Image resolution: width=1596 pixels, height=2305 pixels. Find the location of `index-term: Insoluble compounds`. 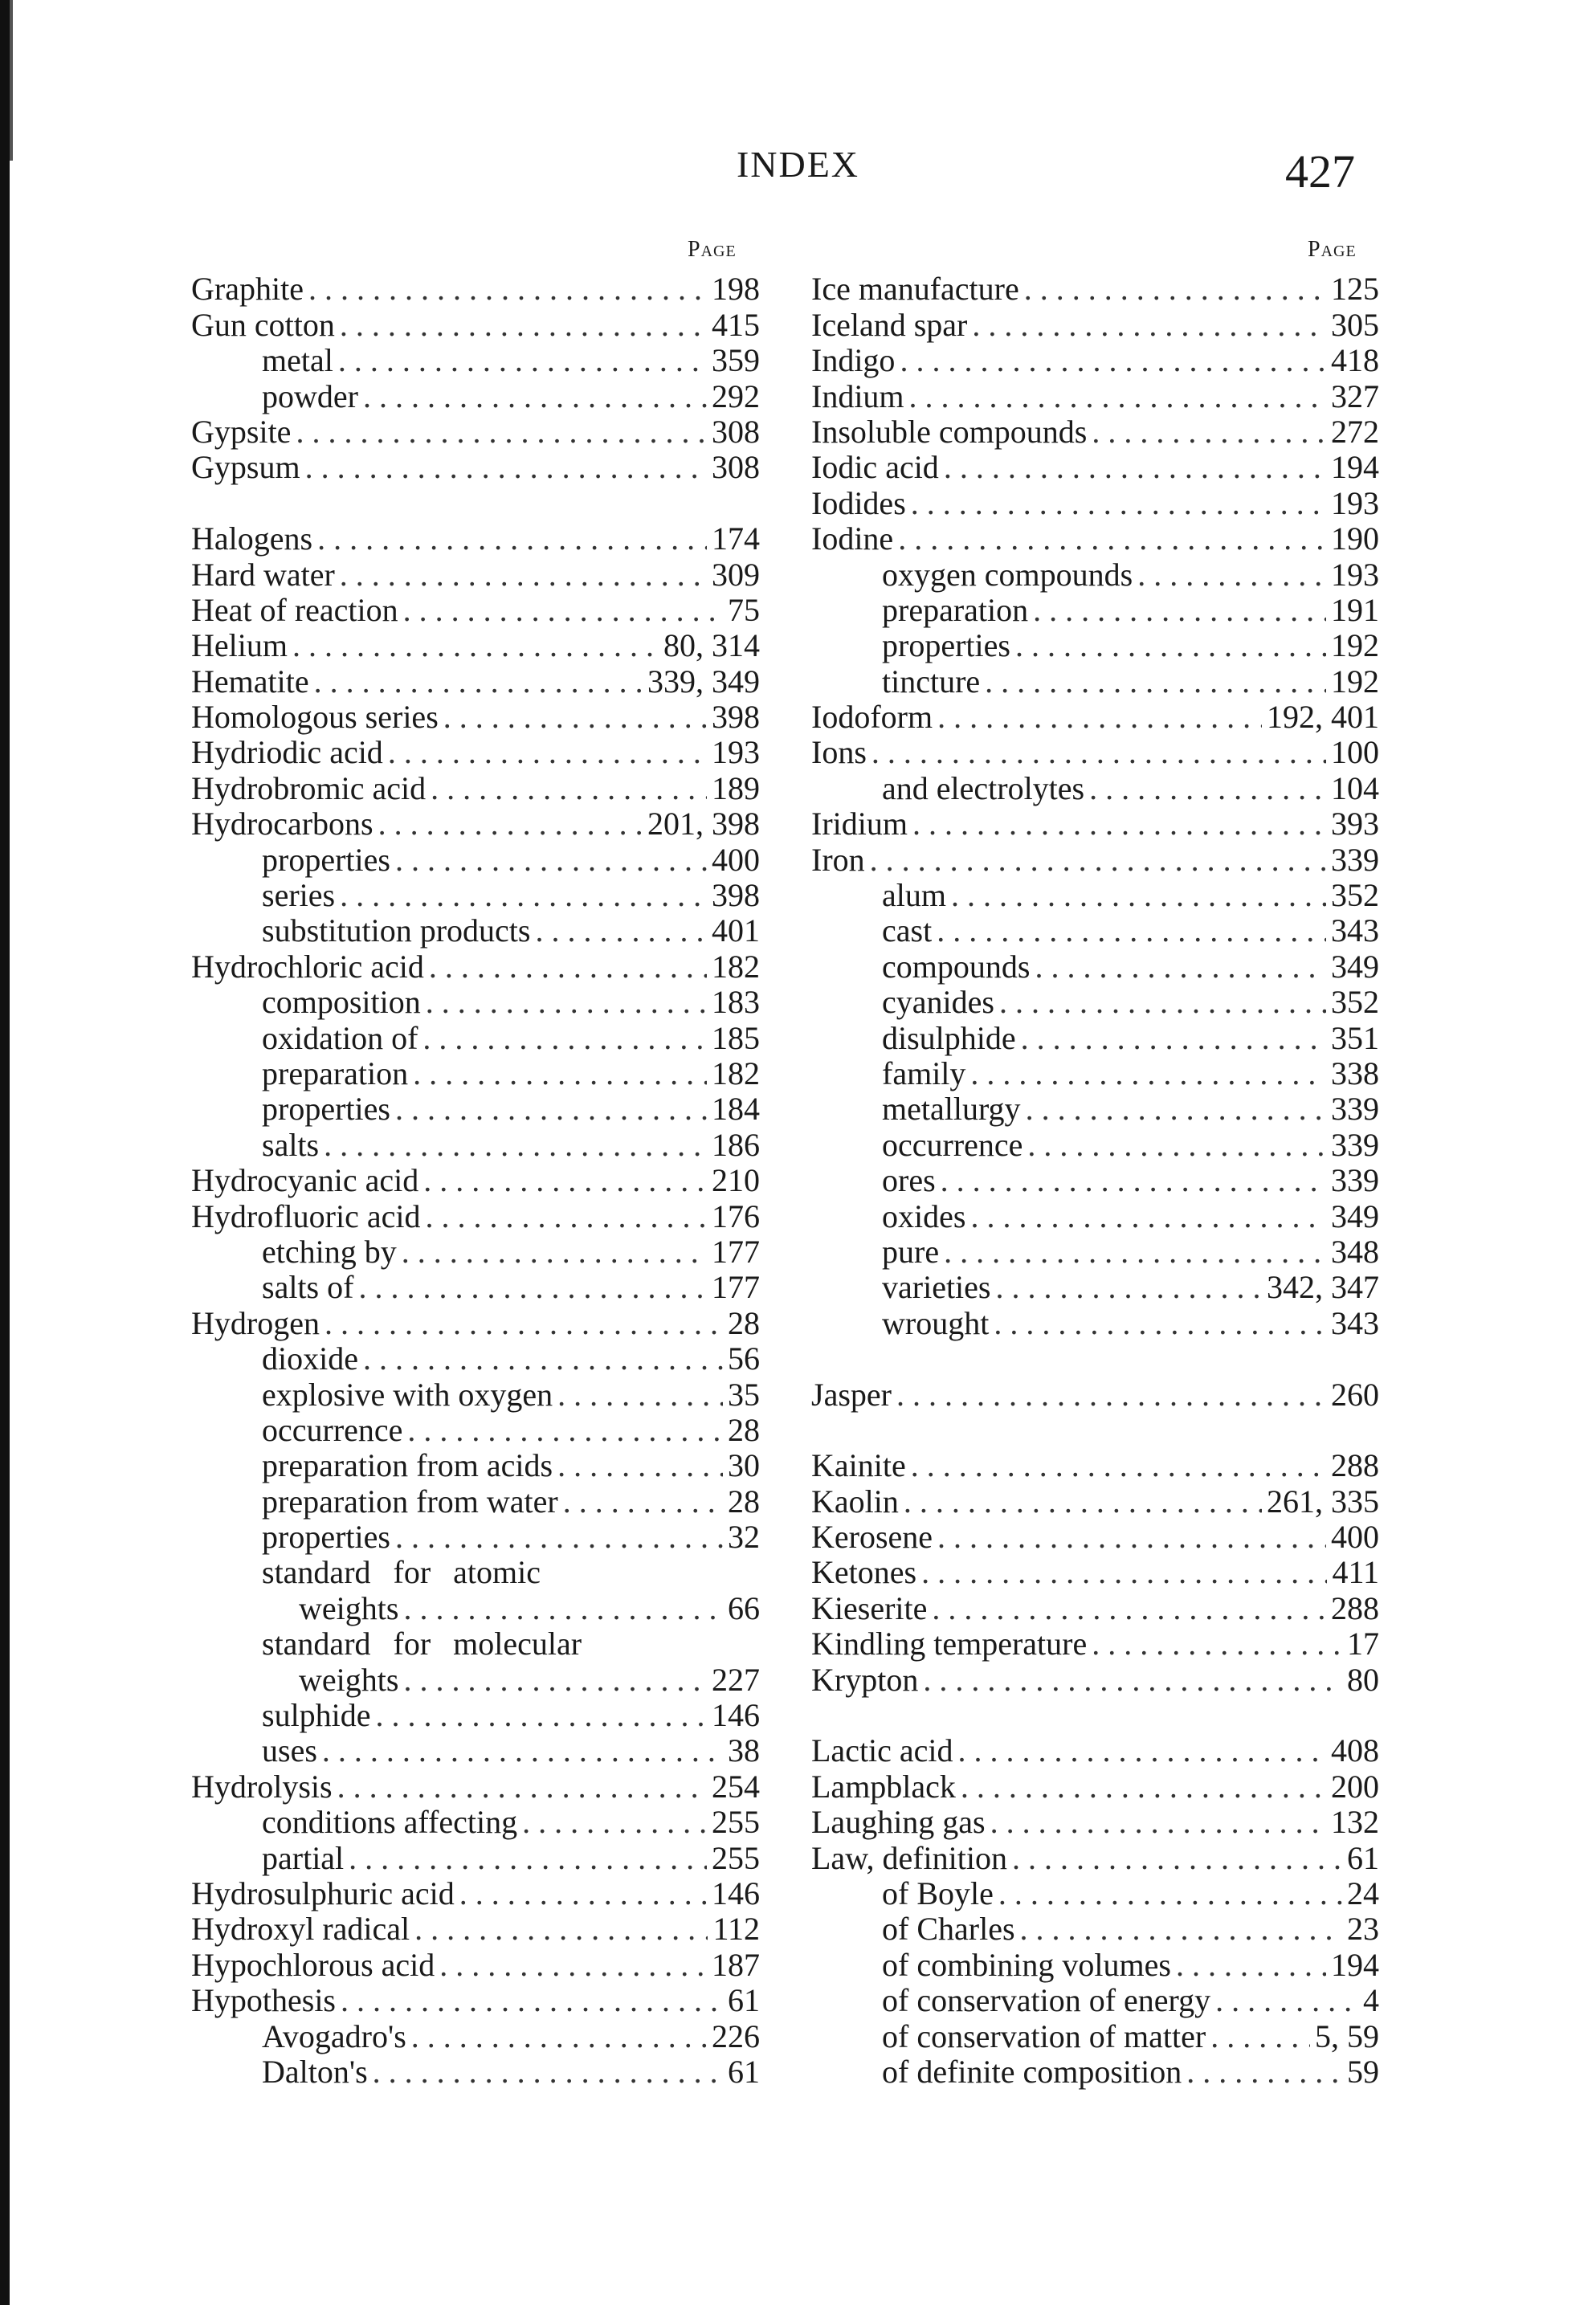

index-term: Insoluble compounds is located at coordinates (949, 431).